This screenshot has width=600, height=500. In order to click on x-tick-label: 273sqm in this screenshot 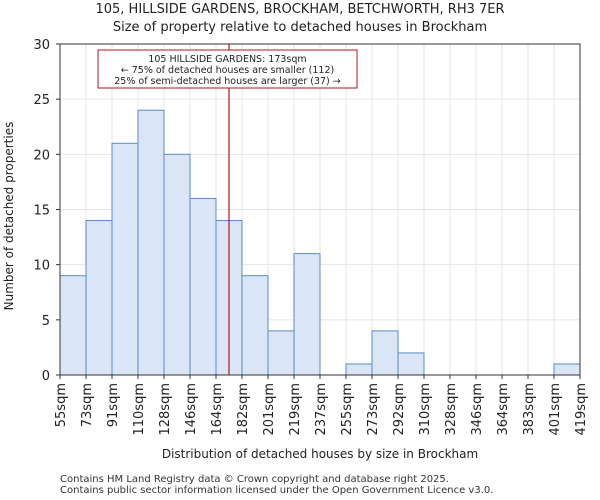, I will do `click(373, 409)`.